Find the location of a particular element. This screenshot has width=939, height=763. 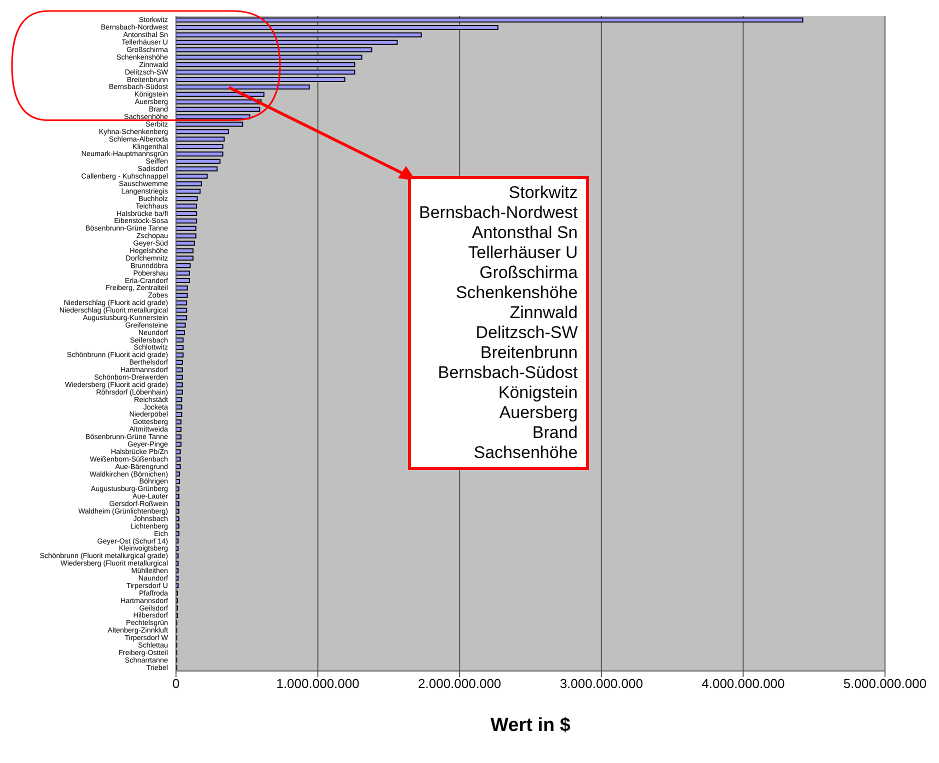

annotation: Brand is located at coordinates (554, 433).